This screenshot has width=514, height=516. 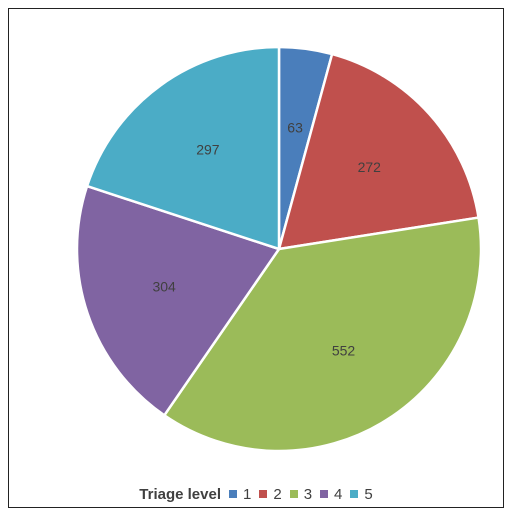 I want to click on legend-item-5: 5, so click(x=361, y=494).